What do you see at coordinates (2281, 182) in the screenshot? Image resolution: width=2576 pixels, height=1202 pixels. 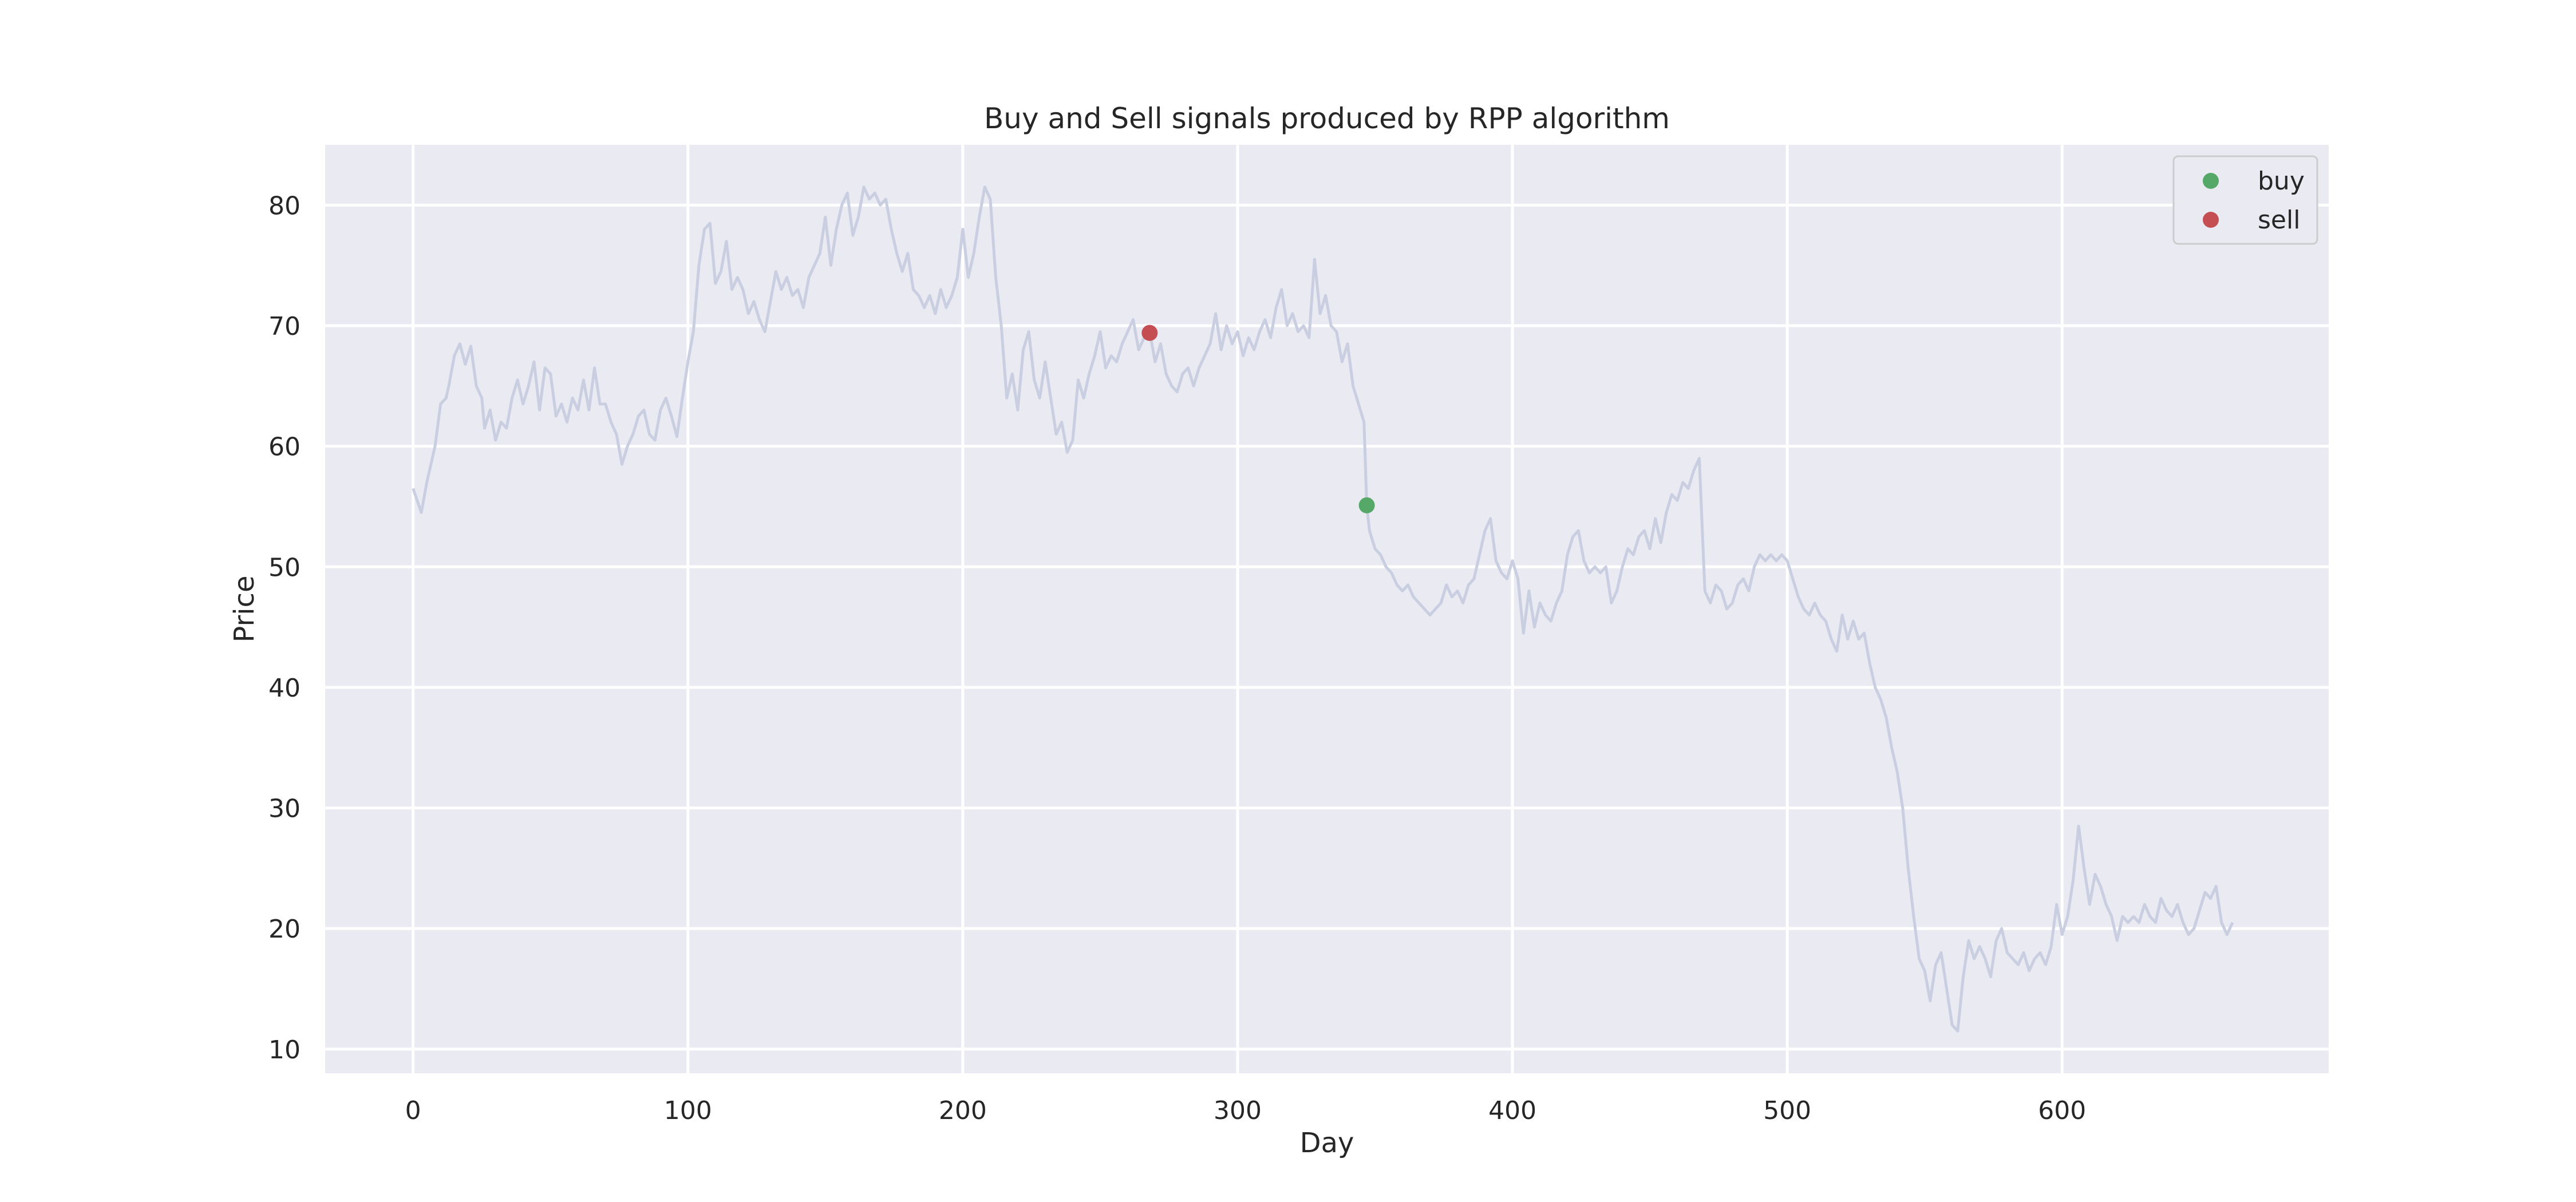 I see `legend-buy-label: buy` at bounding box center [2281, 182].